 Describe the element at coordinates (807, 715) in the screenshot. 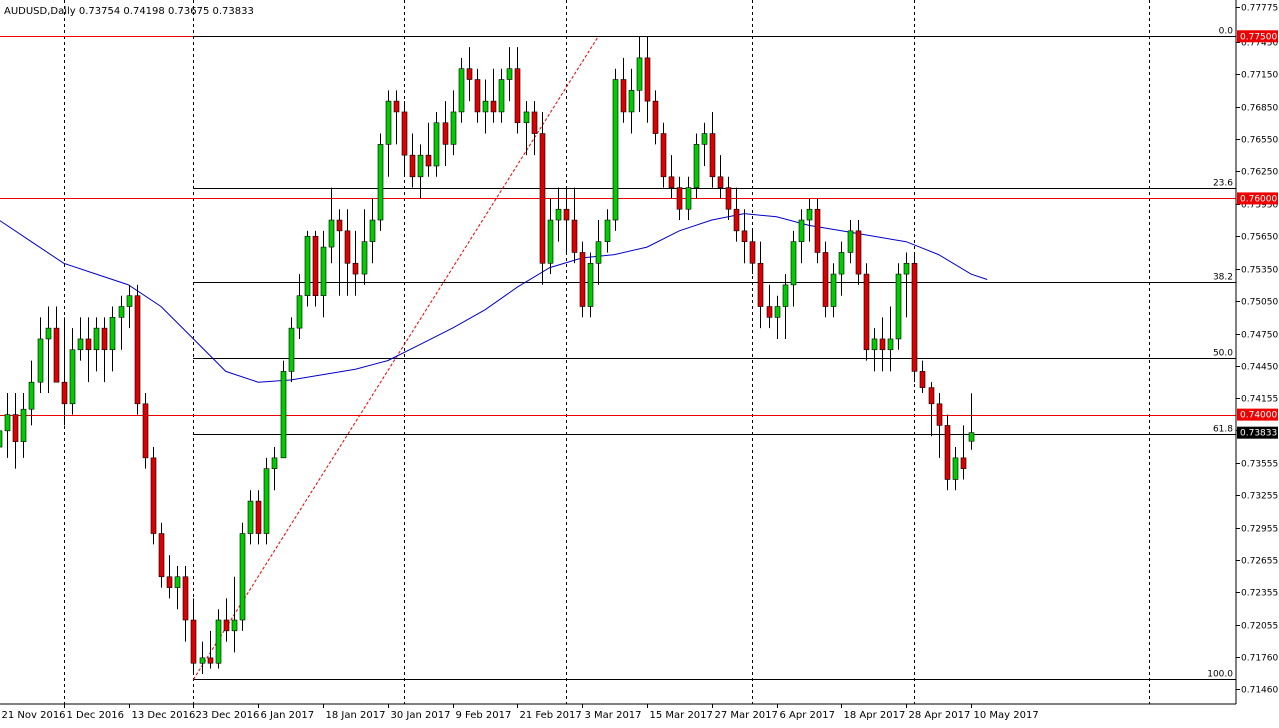

I see `x-tick-label-12: 6 Apr 2017` at that location.